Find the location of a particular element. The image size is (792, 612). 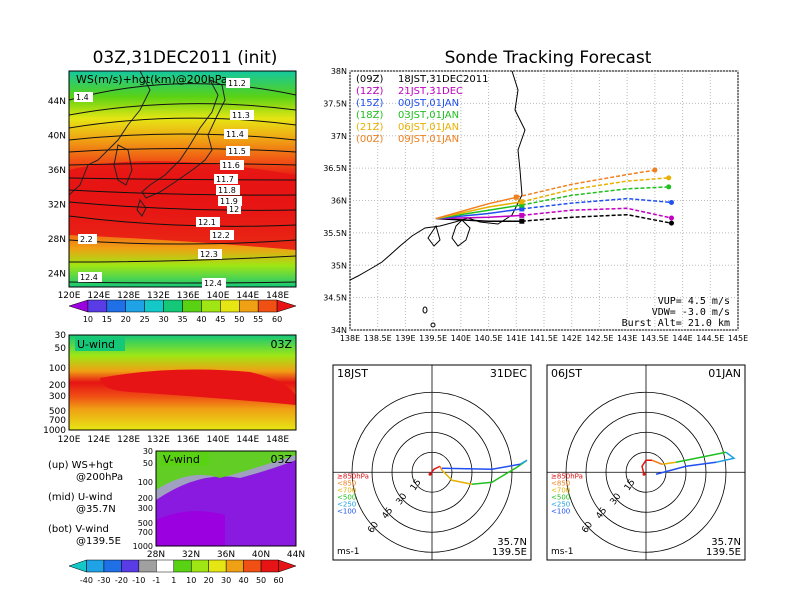

contour-label: 12.1 is located at coordinates (207, 222).